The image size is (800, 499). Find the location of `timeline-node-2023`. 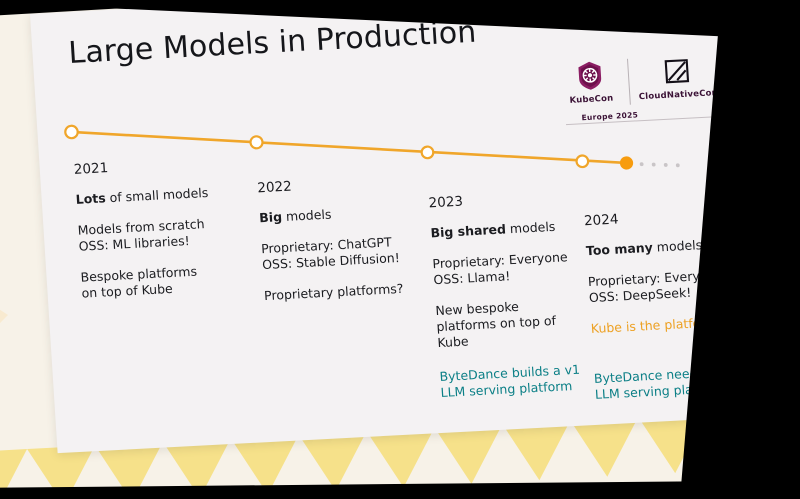

timeline-node-2023 is located at coordinates (427, 152).